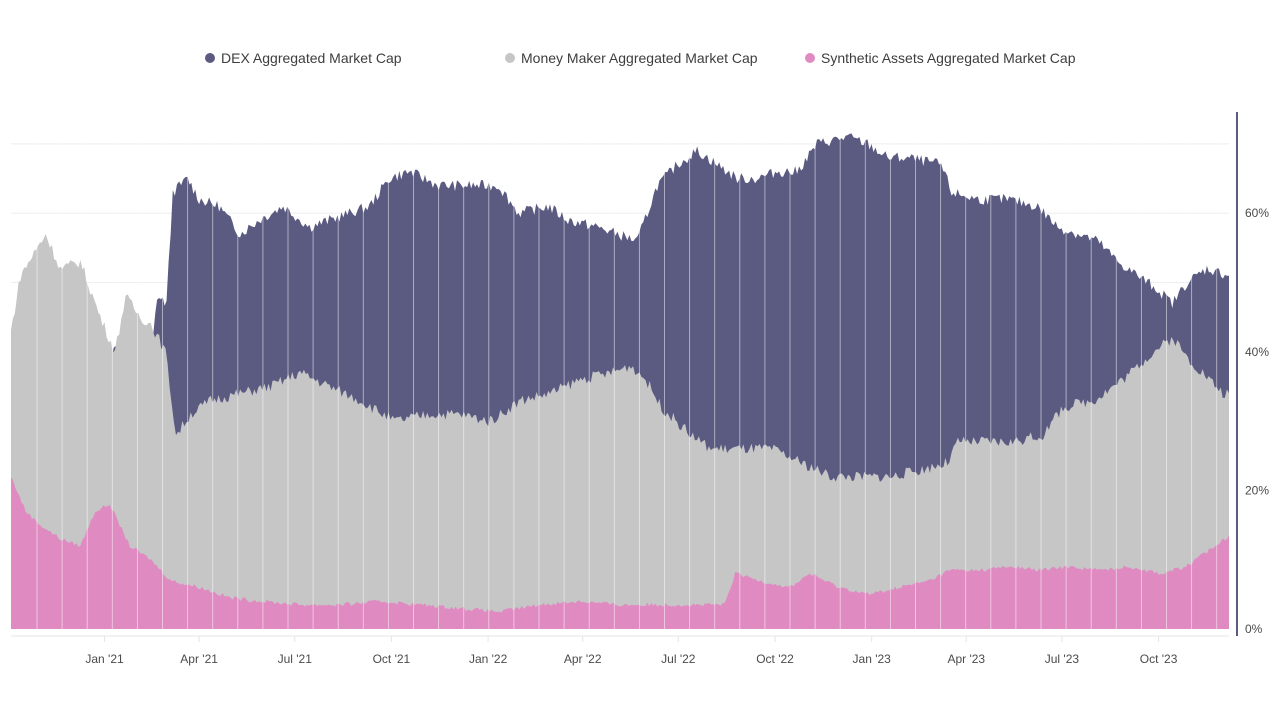  What do you see at coordinates (775, 659) in the screenshot?
I see `x-tick-label: Oct '22` at bounding box center [775, 659].